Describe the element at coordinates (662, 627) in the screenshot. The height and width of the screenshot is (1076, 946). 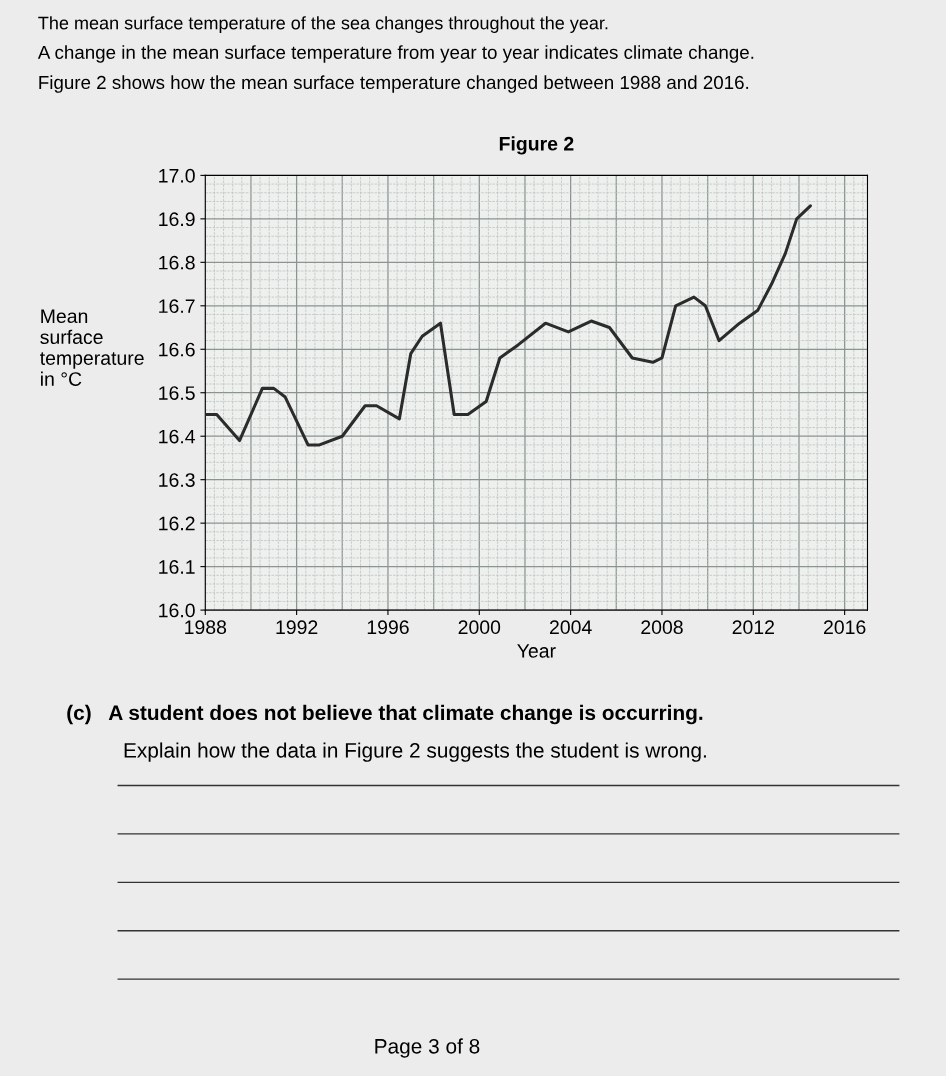
I see `x-tick-label: 2008` at that location.